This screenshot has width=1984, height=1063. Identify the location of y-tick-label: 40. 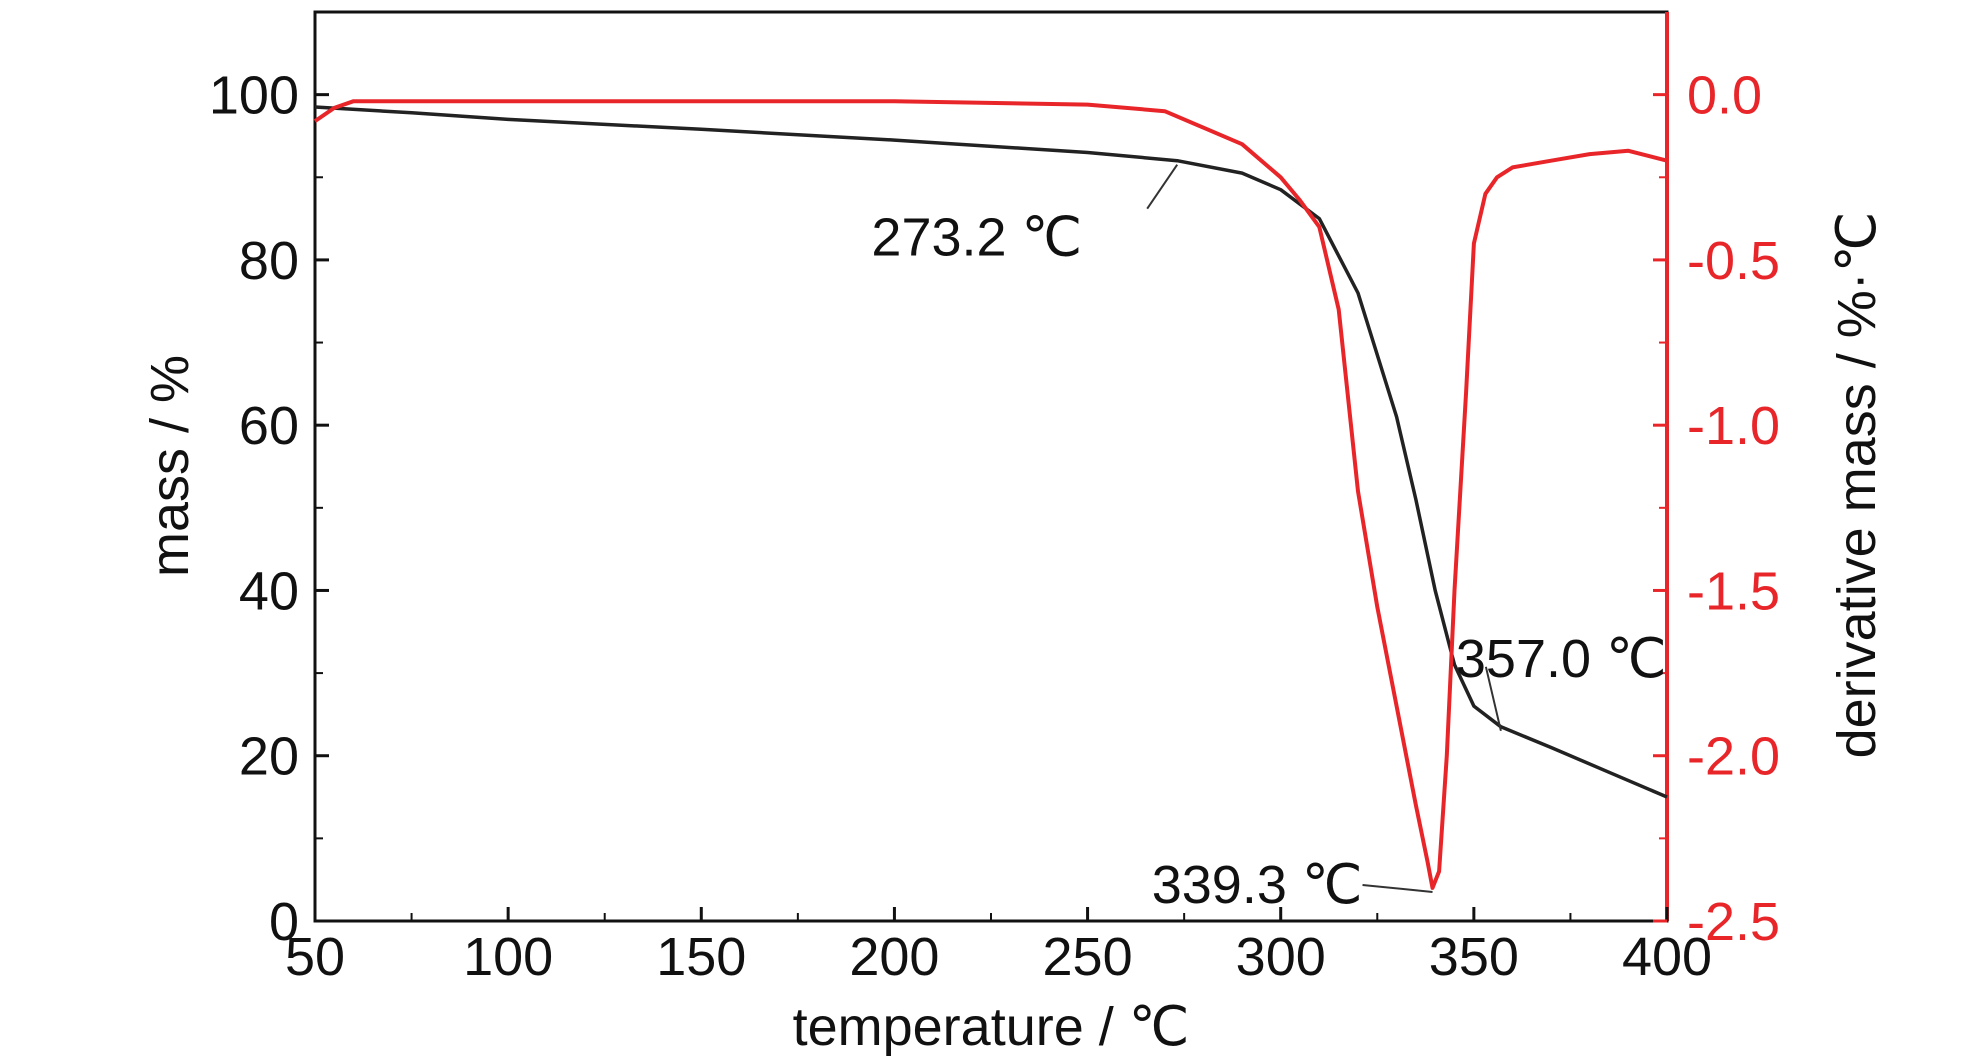
(269, 591).